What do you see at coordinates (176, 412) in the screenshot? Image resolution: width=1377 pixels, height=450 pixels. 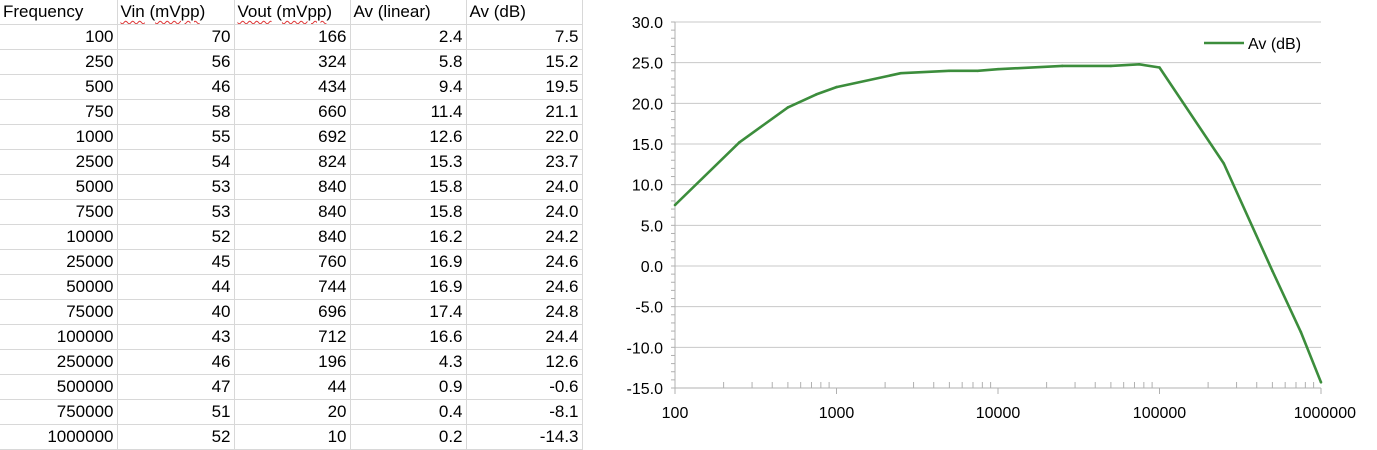 I see `table-cell: 51` at bounding box center [176, 412].